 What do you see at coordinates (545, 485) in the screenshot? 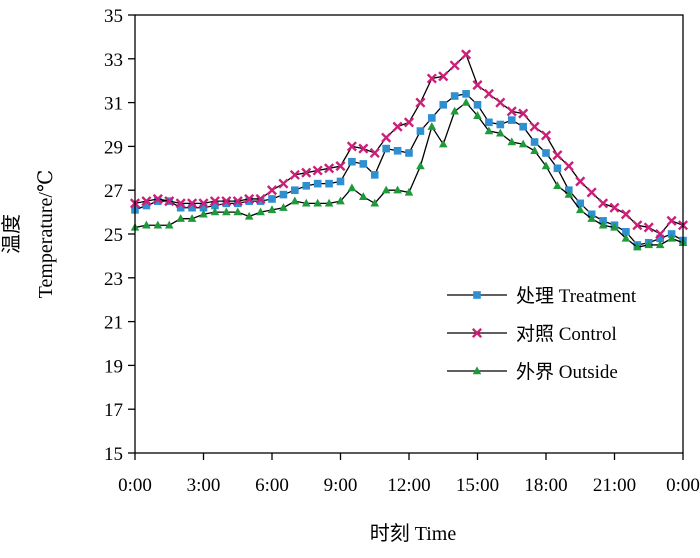
I see `x-tick-label: 18:00` at bounding box center [545, 485].